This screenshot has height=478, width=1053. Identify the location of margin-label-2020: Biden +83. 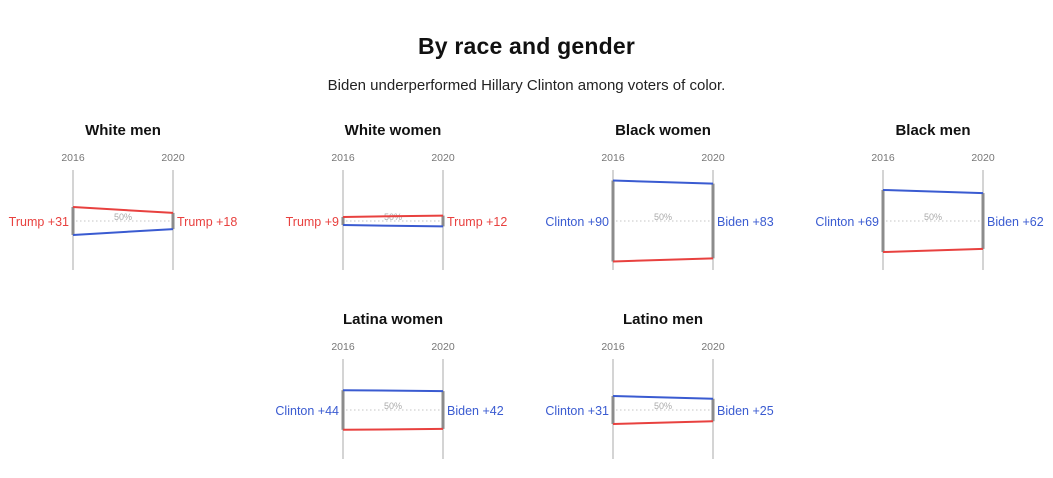
(745, 222).